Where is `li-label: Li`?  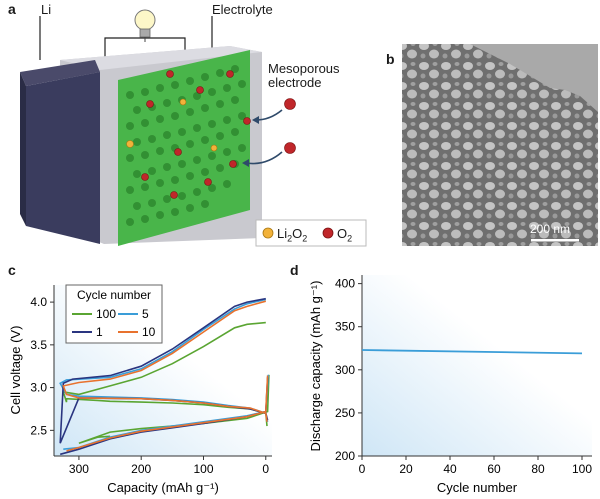 li-label: Li is located at coordinates (46, 9).